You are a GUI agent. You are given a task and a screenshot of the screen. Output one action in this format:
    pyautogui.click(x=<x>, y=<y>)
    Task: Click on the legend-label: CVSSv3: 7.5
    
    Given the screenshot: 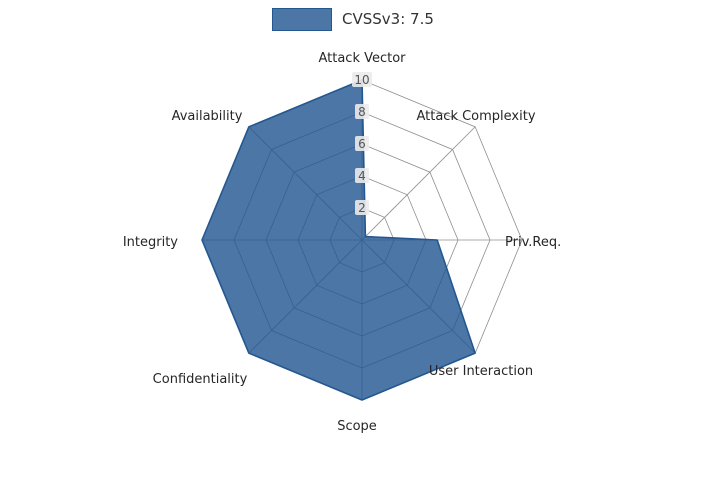 What is the action you would take?
    pyautogui.click(x=388, y=19)
    